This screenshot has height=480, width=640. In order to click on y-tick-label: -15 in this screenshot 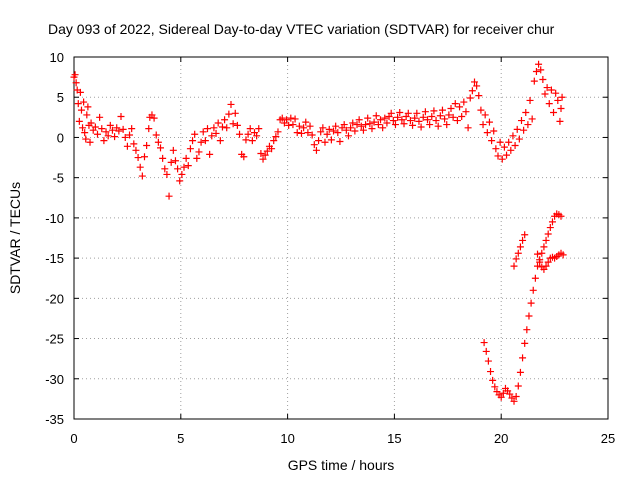, I will do `click(54, 258)`.